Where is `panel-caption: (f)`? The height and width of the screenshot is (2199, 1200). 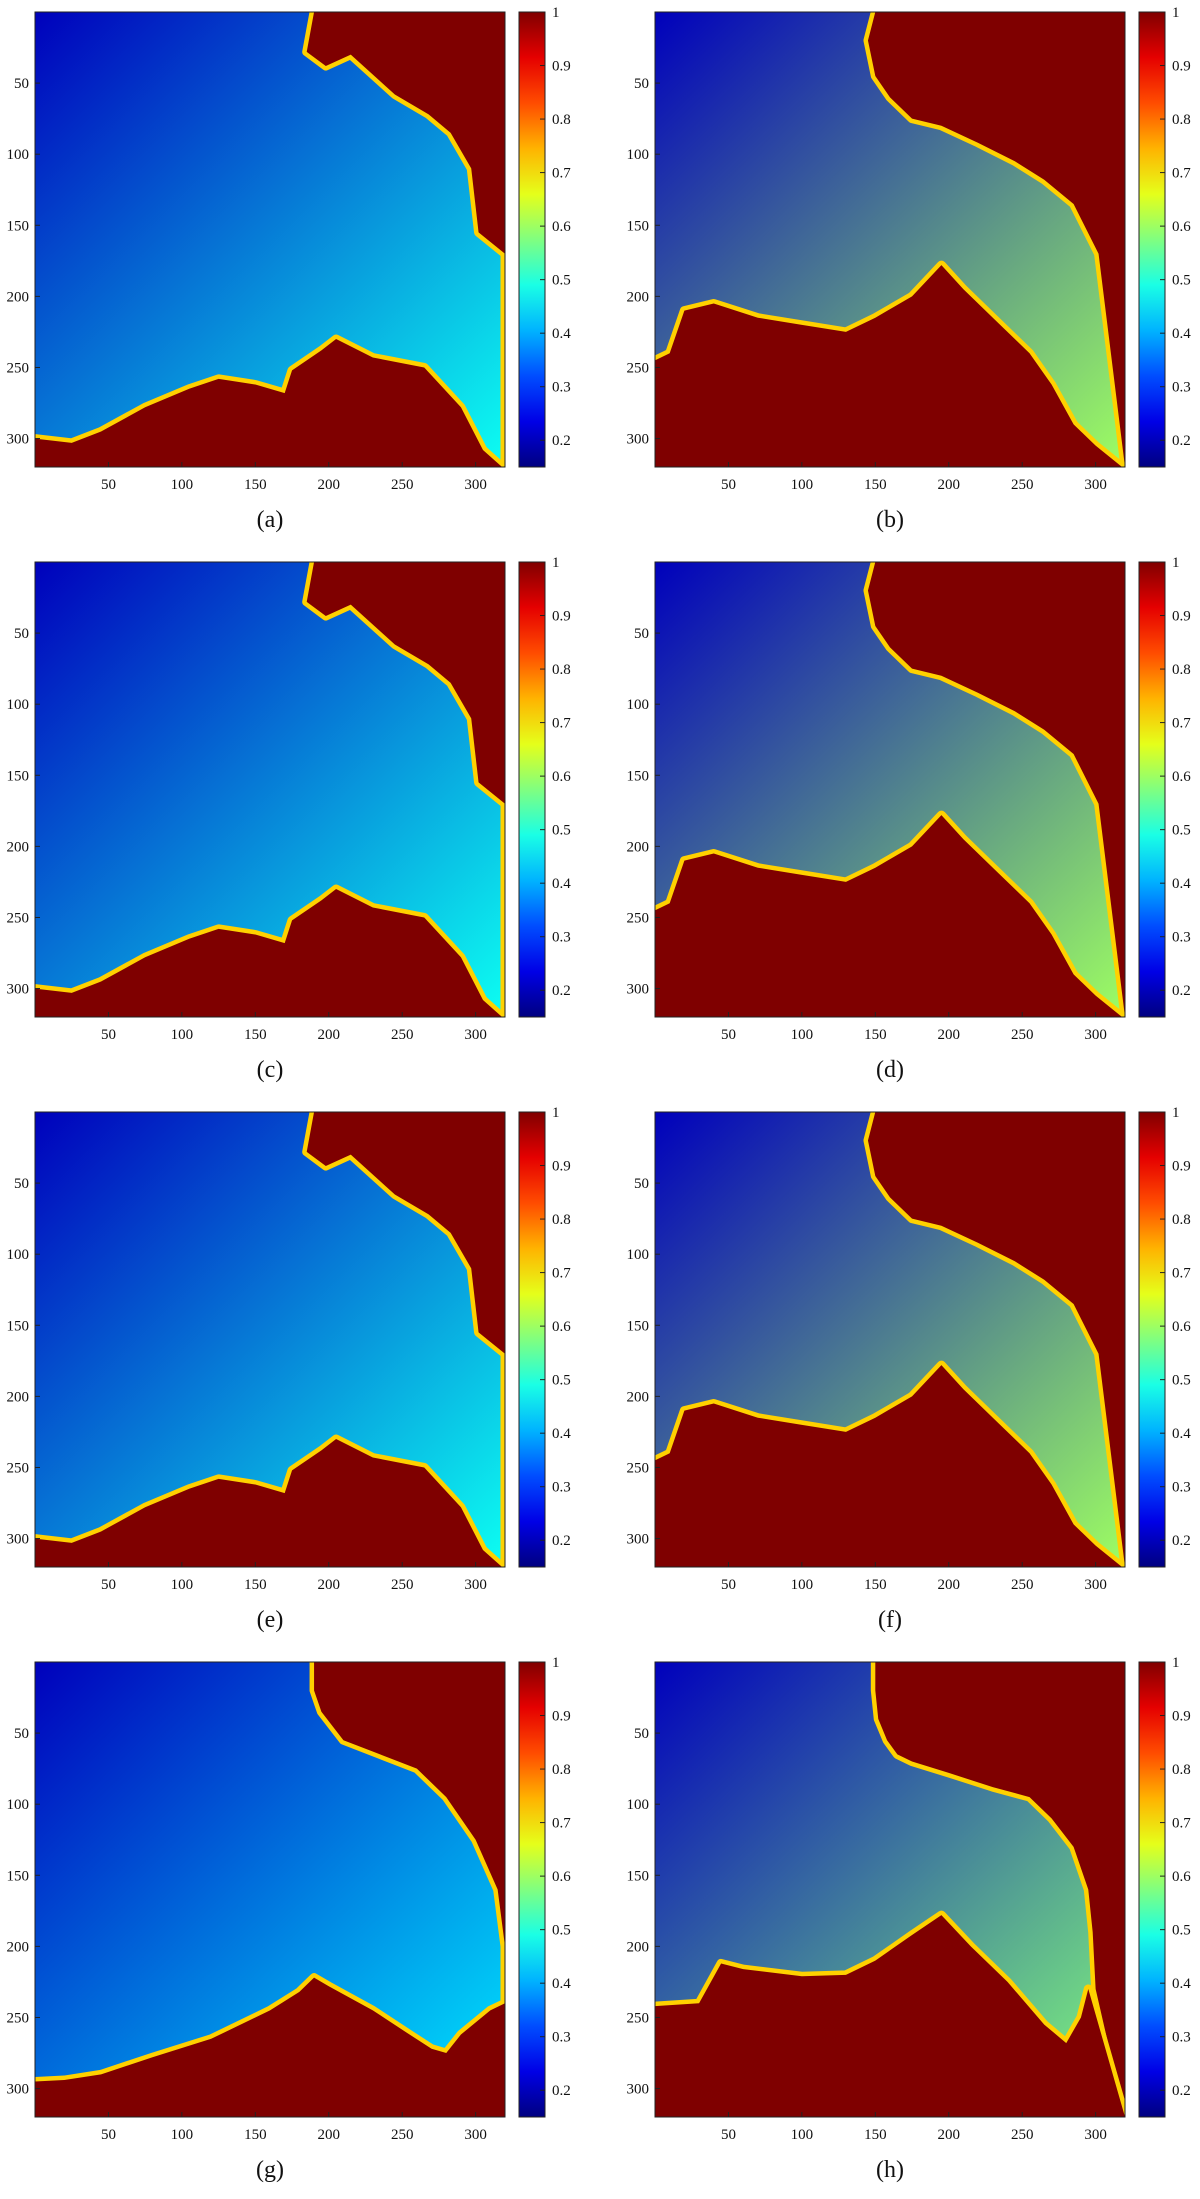
panel-caption: (f) is located at coordinates (890, 1620).